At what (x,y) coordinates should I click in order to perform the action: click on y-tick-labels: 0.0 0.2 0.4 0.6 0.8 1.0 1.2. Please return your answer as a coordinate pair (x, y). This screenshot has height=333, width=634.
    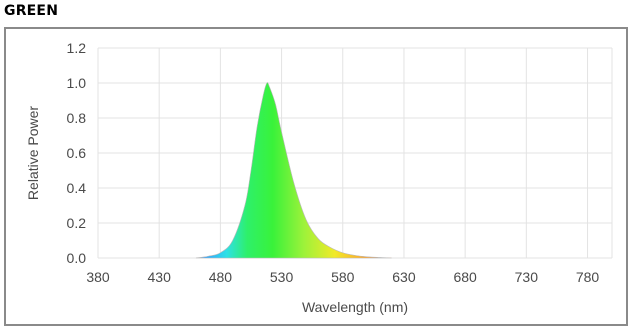
    Looking at the image, I should click on (77, 153).